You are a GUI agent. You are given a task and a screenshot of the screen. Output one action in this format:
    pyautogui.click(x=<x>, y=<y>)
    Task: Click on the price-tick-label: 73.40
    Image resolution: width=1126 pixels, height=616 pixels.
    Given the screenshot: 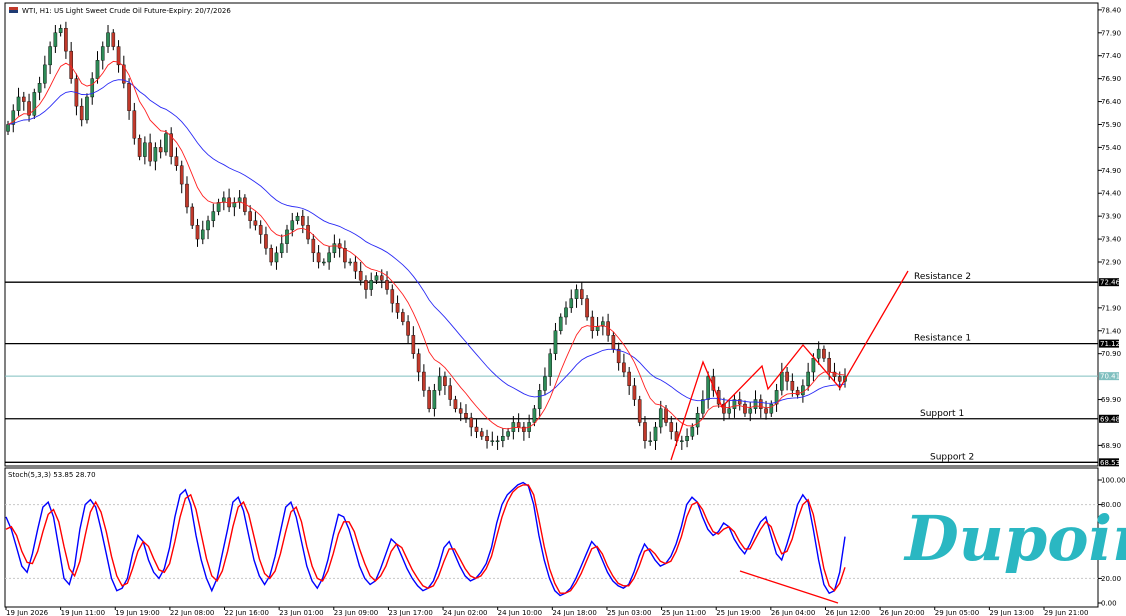 What is the action you would take?
    pyautogui.click(x=1111, y=240)
    